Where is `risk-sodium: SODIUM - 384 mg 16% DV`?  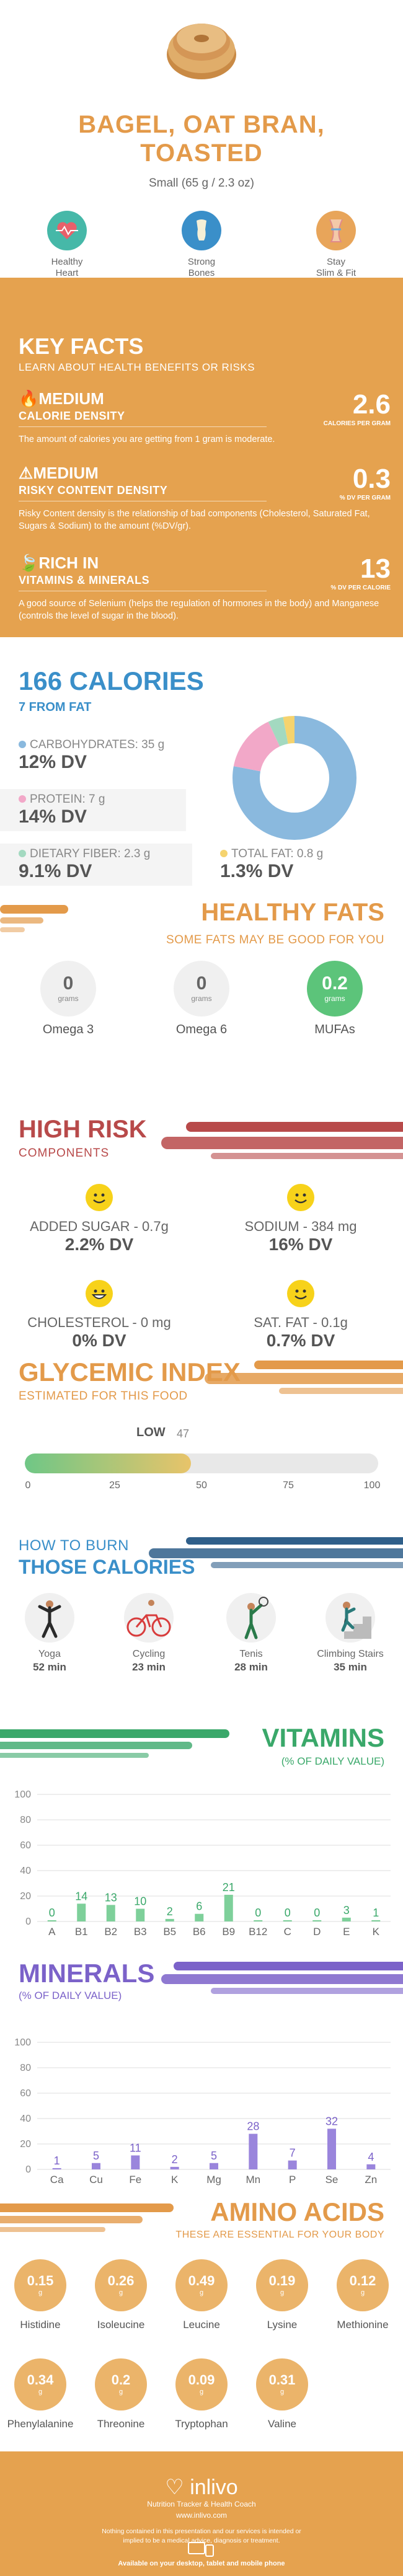 risk-sodium: SODIUM - 384 mg 16% DV is located at coordinates (301, 1219).